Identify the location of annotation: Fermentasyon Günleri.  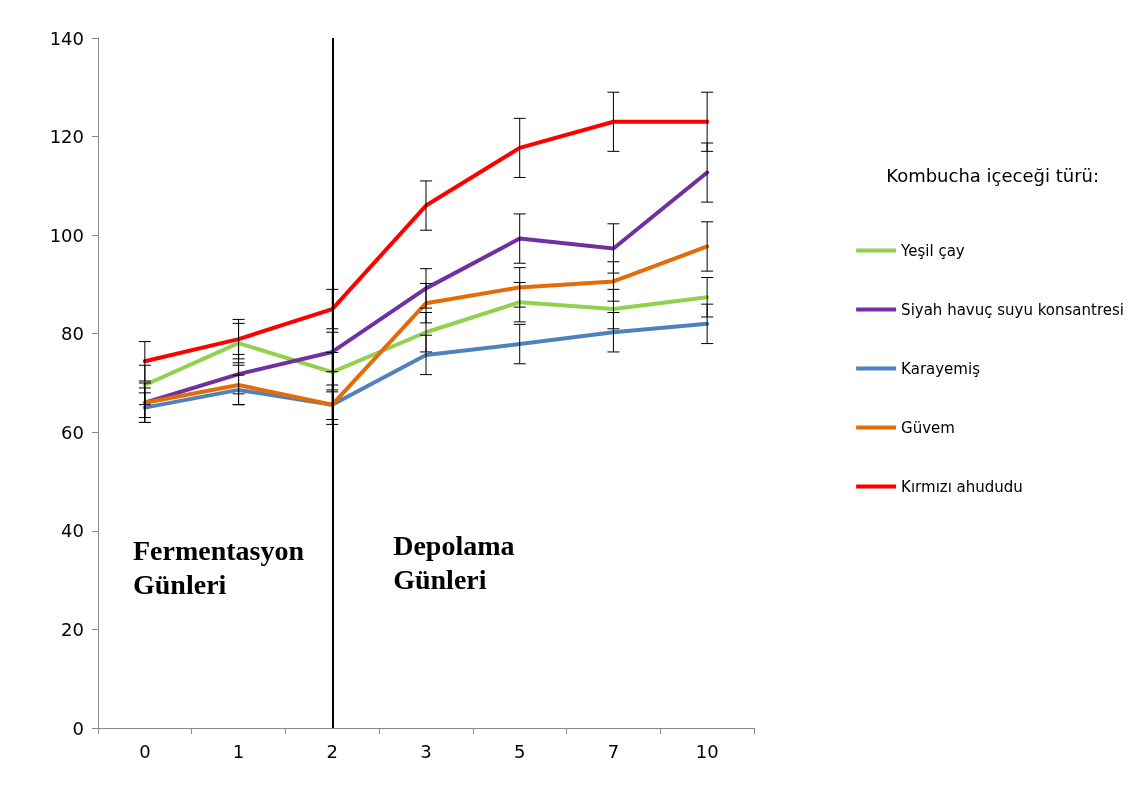
(222, 567).